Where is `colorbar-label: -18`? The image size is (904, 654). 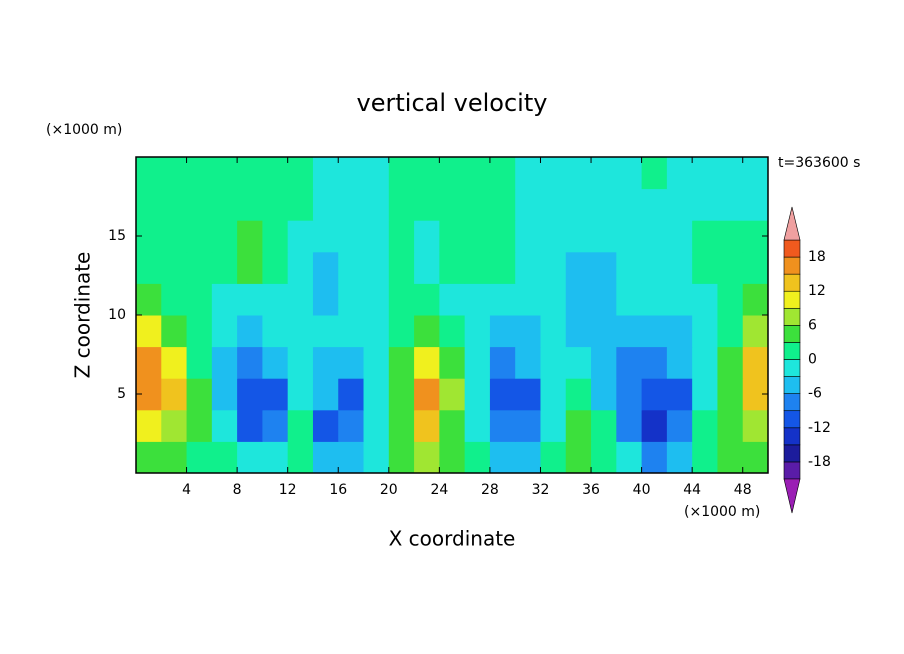 colorbar-label: -18 is located at coordinates (819, 462).